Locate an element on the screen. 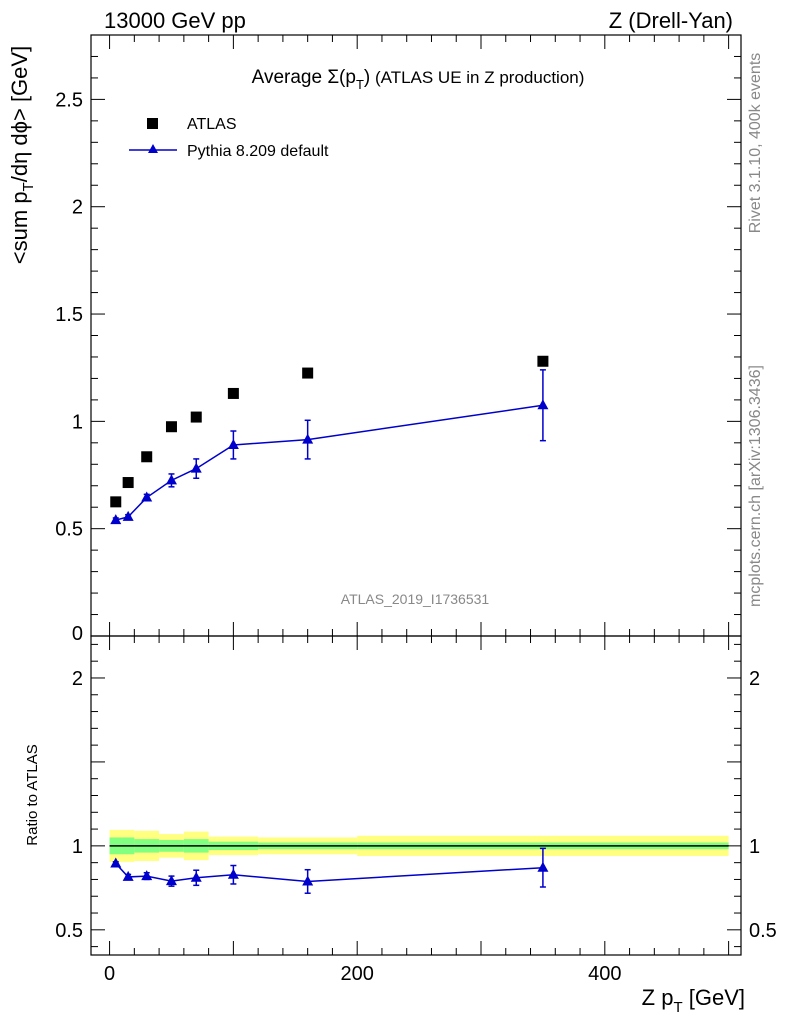  ratio-y-tick-label-right: 1 is located at coordinates (754, 847).